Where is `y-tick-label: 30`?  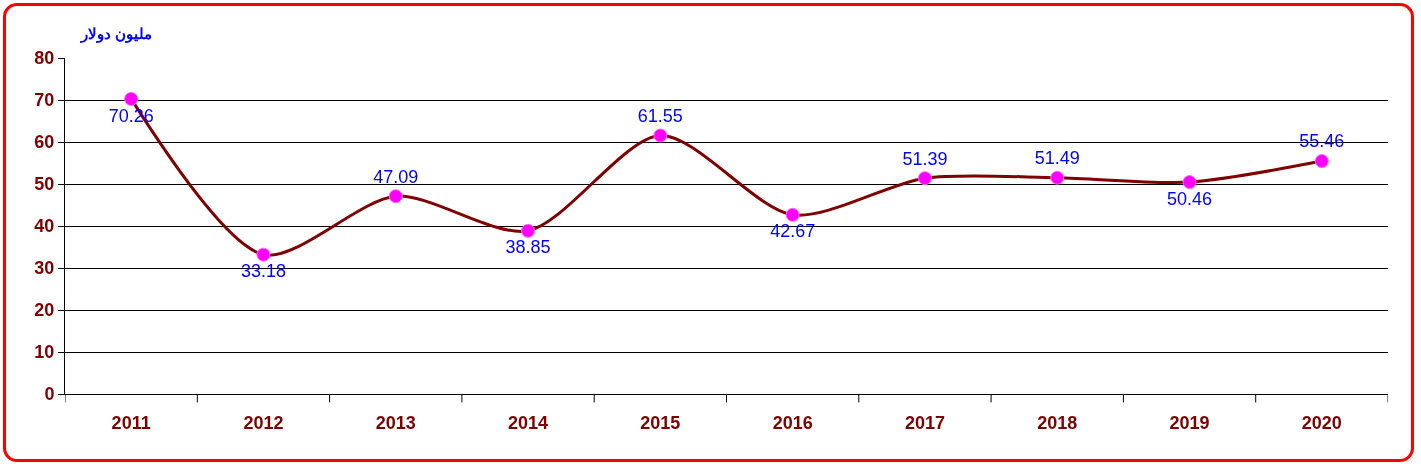
y-tick-label: 30 is located at coordinates (44, 268).